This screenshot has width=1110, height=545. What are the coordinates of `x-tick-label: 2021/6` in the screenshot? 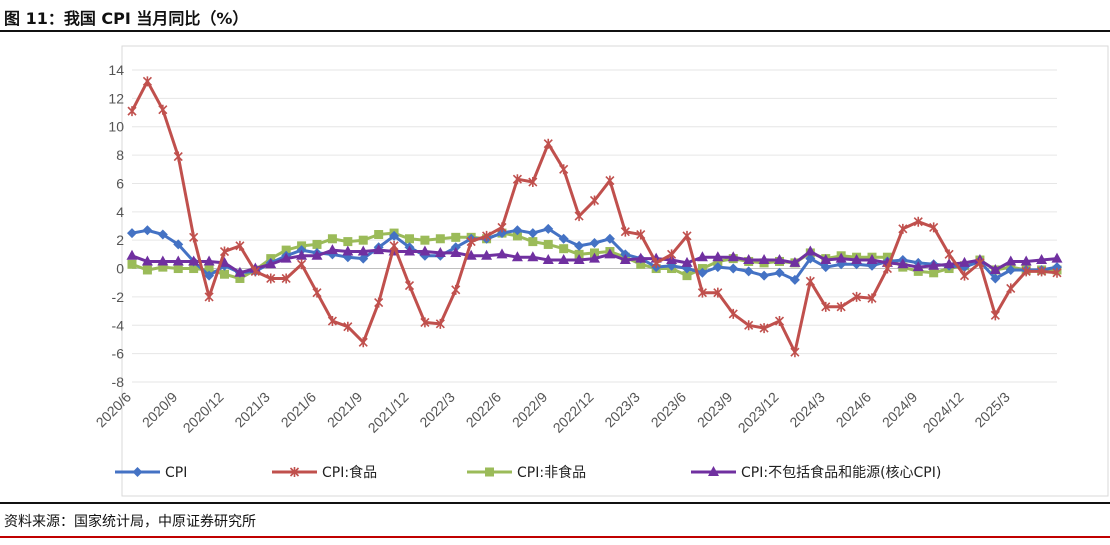 It's located at (299, 410).